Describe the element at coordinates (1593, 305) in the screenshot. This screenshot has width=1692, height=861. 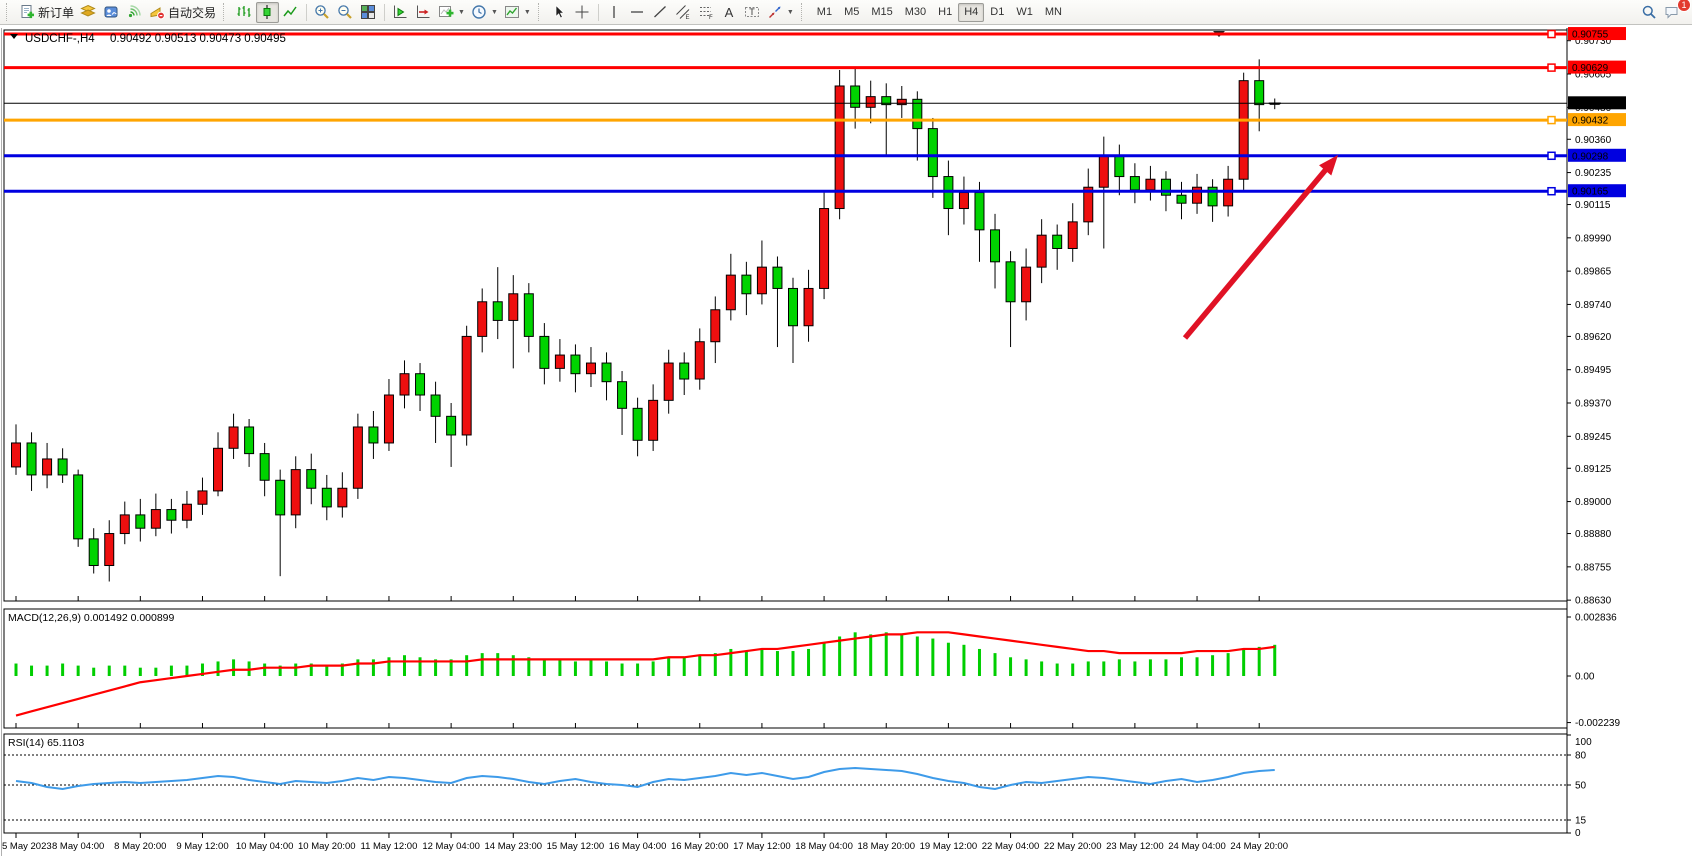
I see `svg-text: 0.89740` at that location.